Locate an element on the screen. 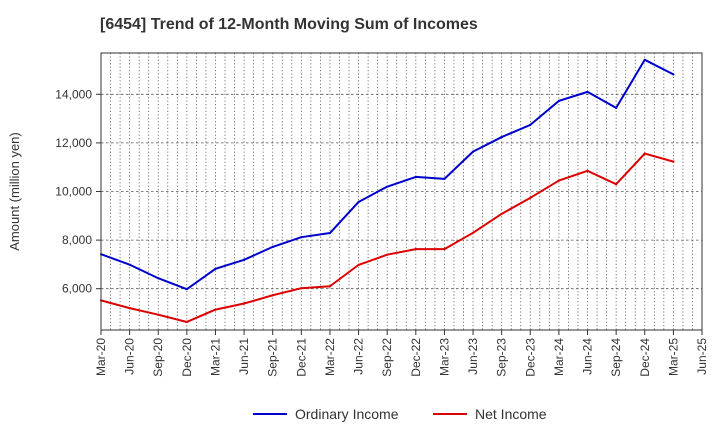 The width and height of the screenshot is (720, 440). x-tick-label: Jun-25 is located at coordinates (702, 356).